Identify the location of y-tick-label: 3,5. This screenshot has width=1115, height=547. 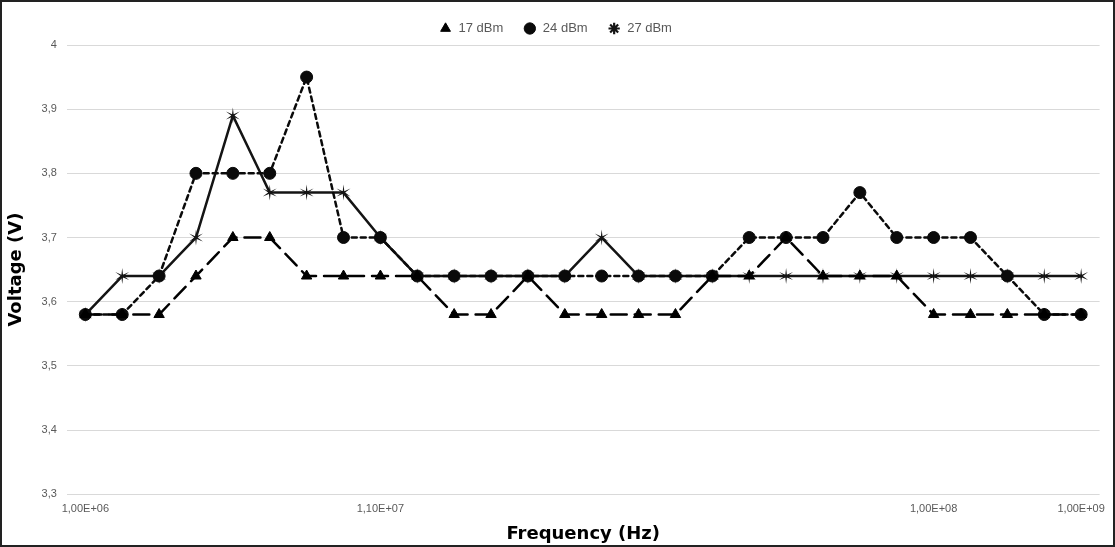
(49, 364).